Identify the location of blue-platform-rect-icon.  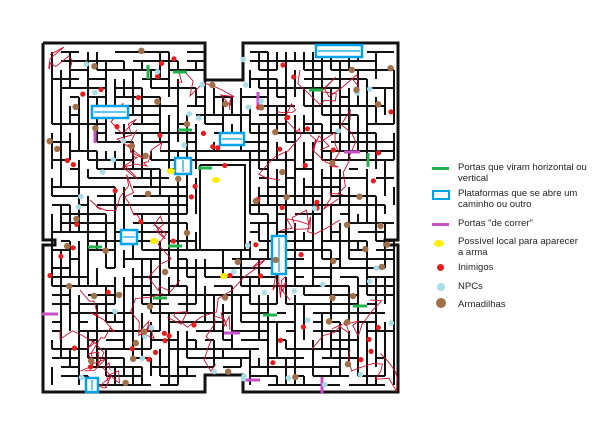
(441, 195).